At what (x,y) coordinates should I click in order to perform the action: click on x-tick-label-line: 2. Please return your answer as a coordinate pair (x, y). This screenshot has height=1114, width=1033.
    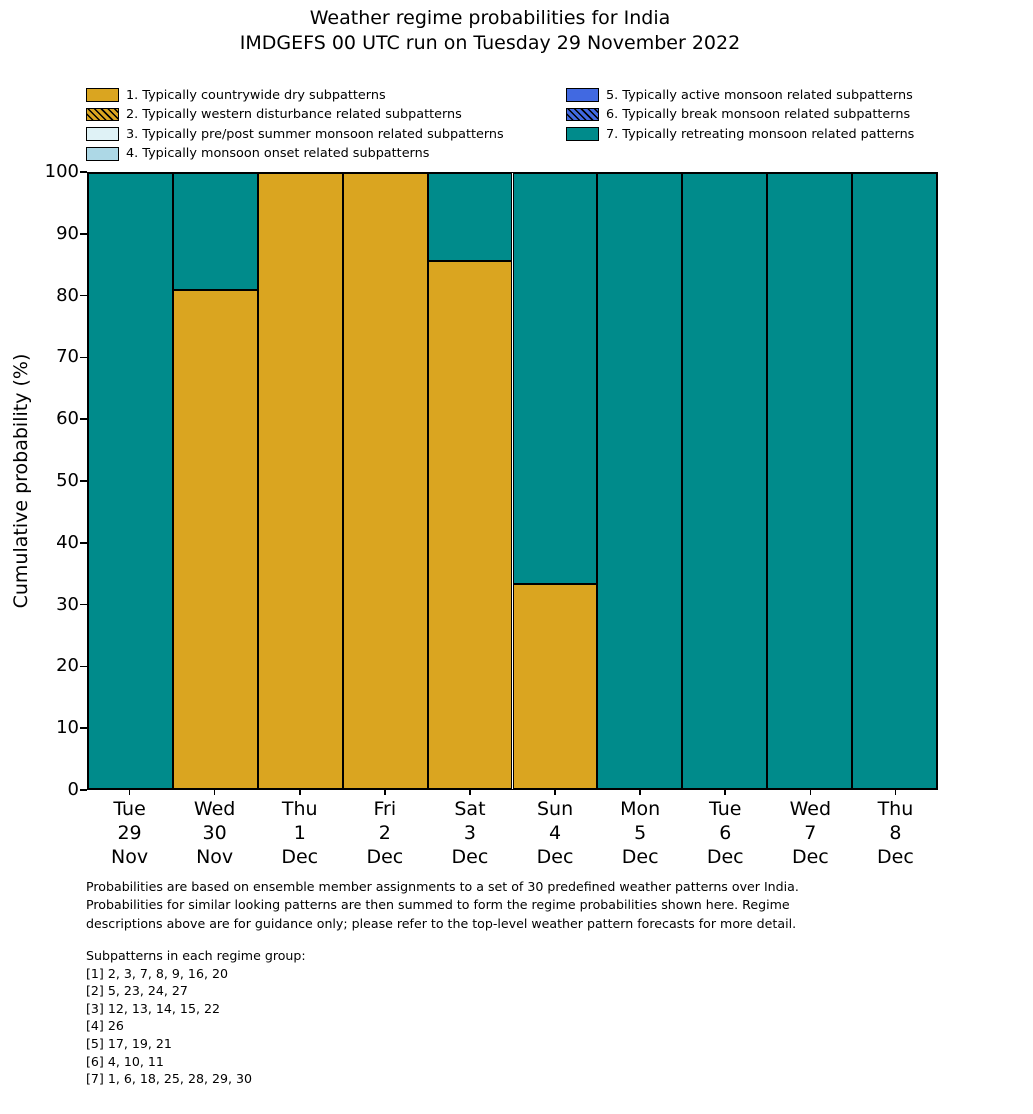
    Looking at the image, I should click on (384, 833).